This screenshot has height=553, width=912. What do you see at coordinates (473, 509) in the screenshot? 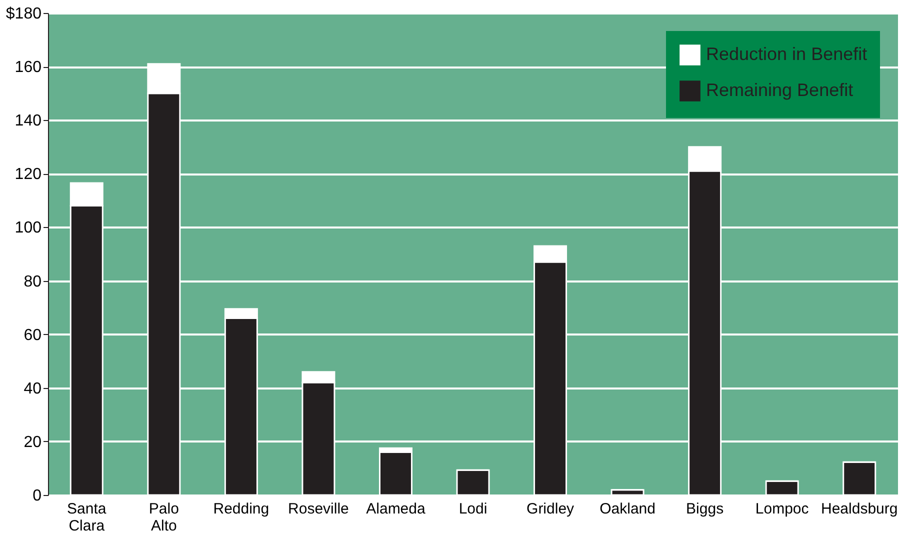
I see `x-tick-label: Lodi` at bounding box center [473, 509].